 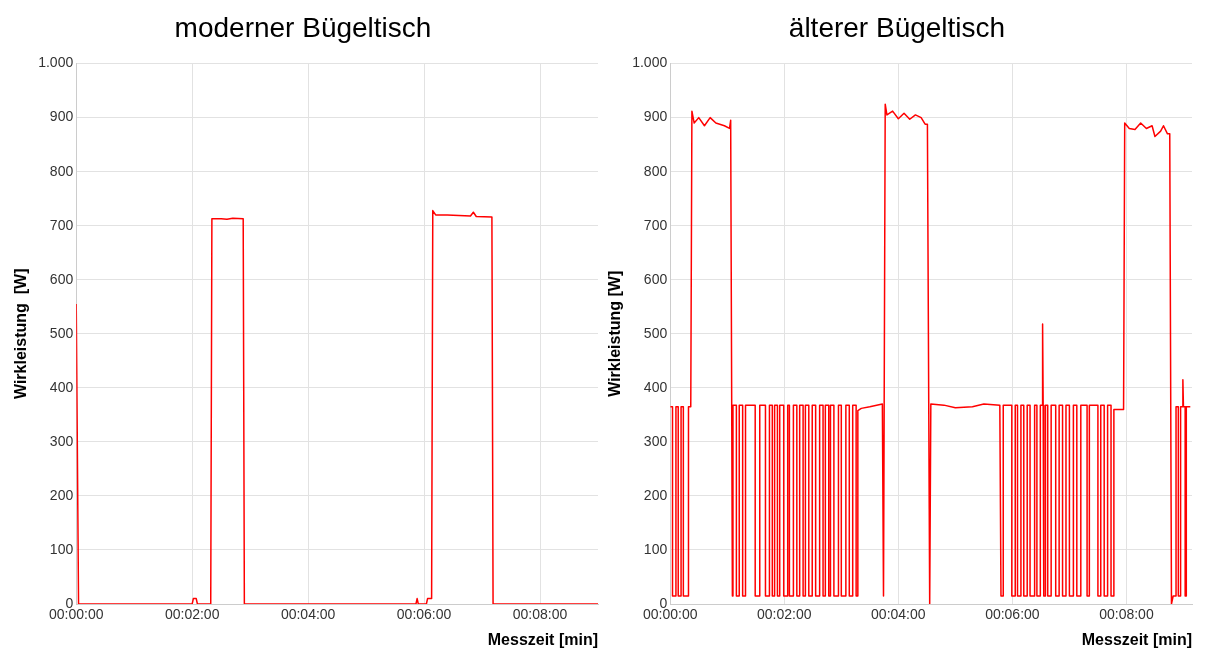 What do you see at coordinates (303, 27) in the screenshot?
I see `chart-title: moderner Bügeltisch` at bounding box center [303, 27].